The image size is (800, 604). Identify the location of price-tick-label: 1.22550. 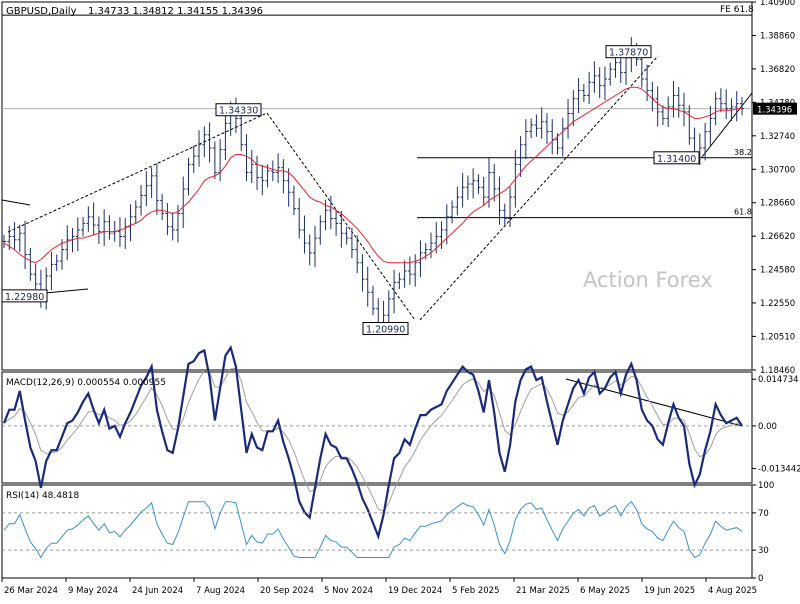
(777, 304).